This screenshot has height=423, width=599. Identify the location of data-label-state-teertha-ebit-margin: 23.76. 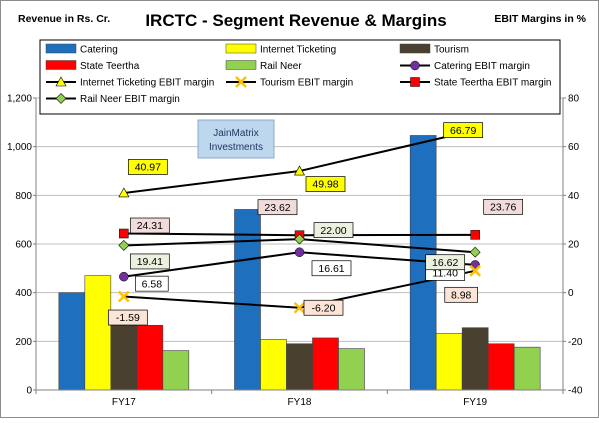
(503, 208).